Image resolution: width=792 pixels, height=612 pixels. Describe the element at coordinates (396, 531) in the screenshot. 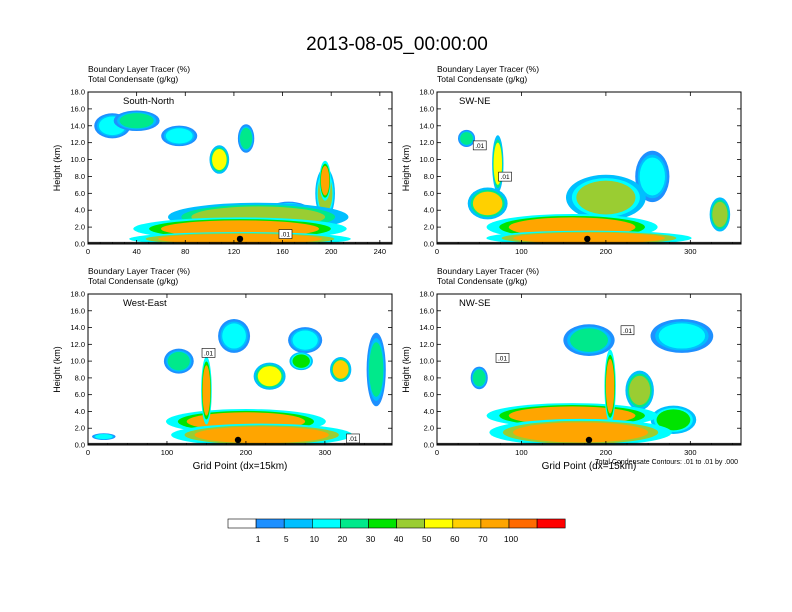

I see `colorbar: 1 5 10 20 30 40 50 60 70 100` at that location.